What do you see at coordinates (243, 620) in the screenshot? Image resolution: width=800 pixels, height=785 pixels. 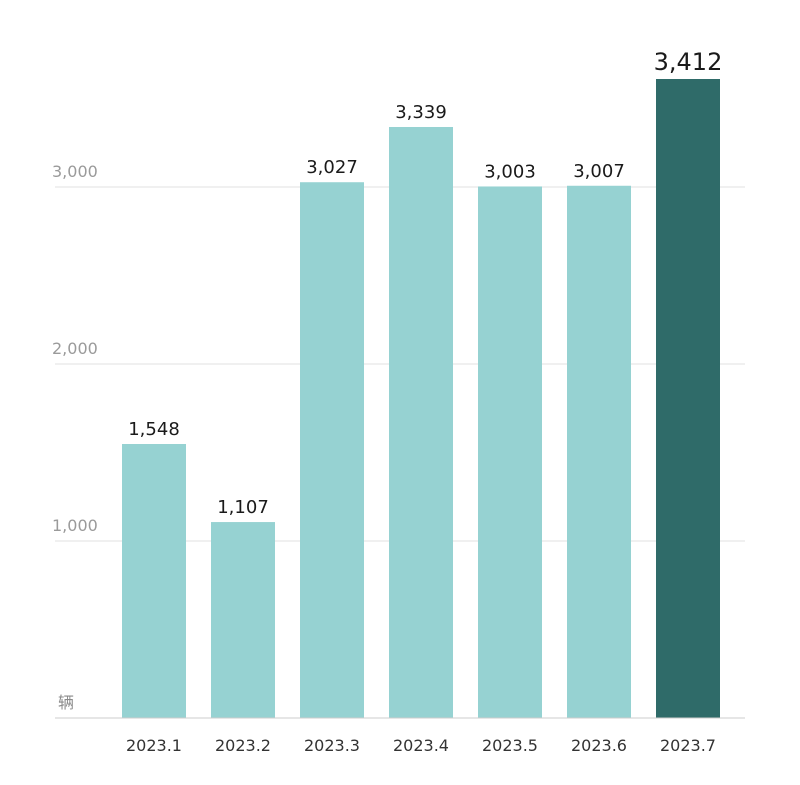 I see `bar-2023.2` at bounding box center [243, 620].